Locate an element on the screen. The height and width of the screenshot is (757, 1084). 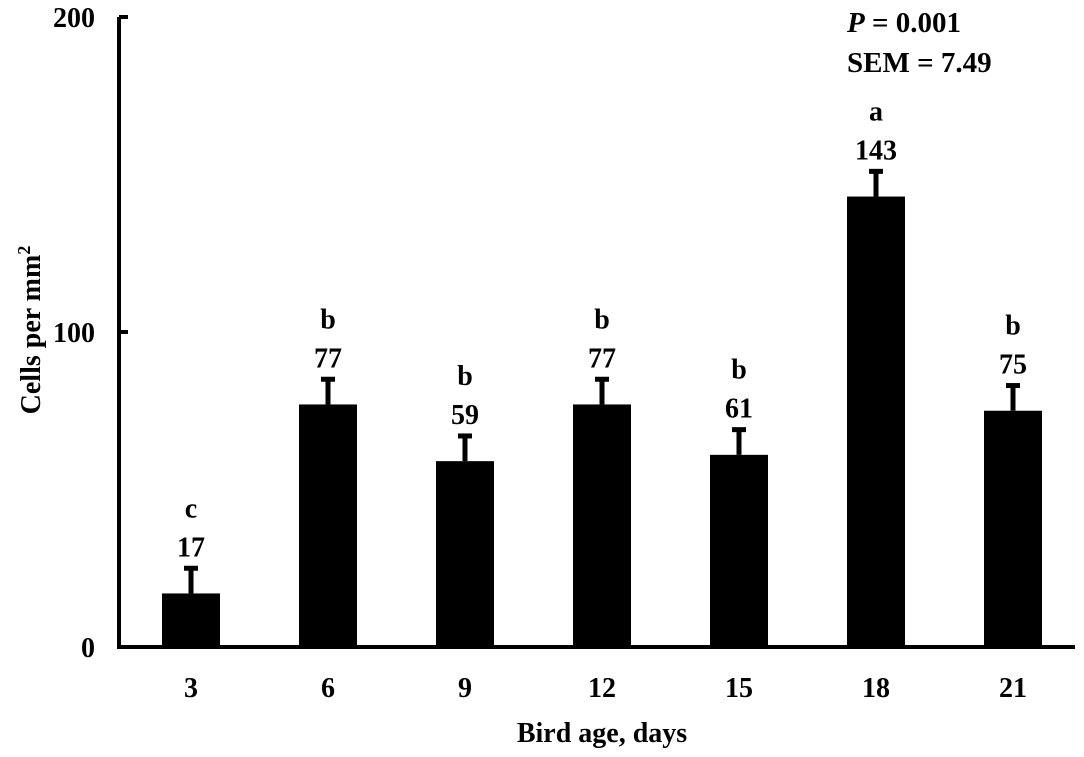
x-axis-title: Bird age, days is located at coordinates (602, 733).